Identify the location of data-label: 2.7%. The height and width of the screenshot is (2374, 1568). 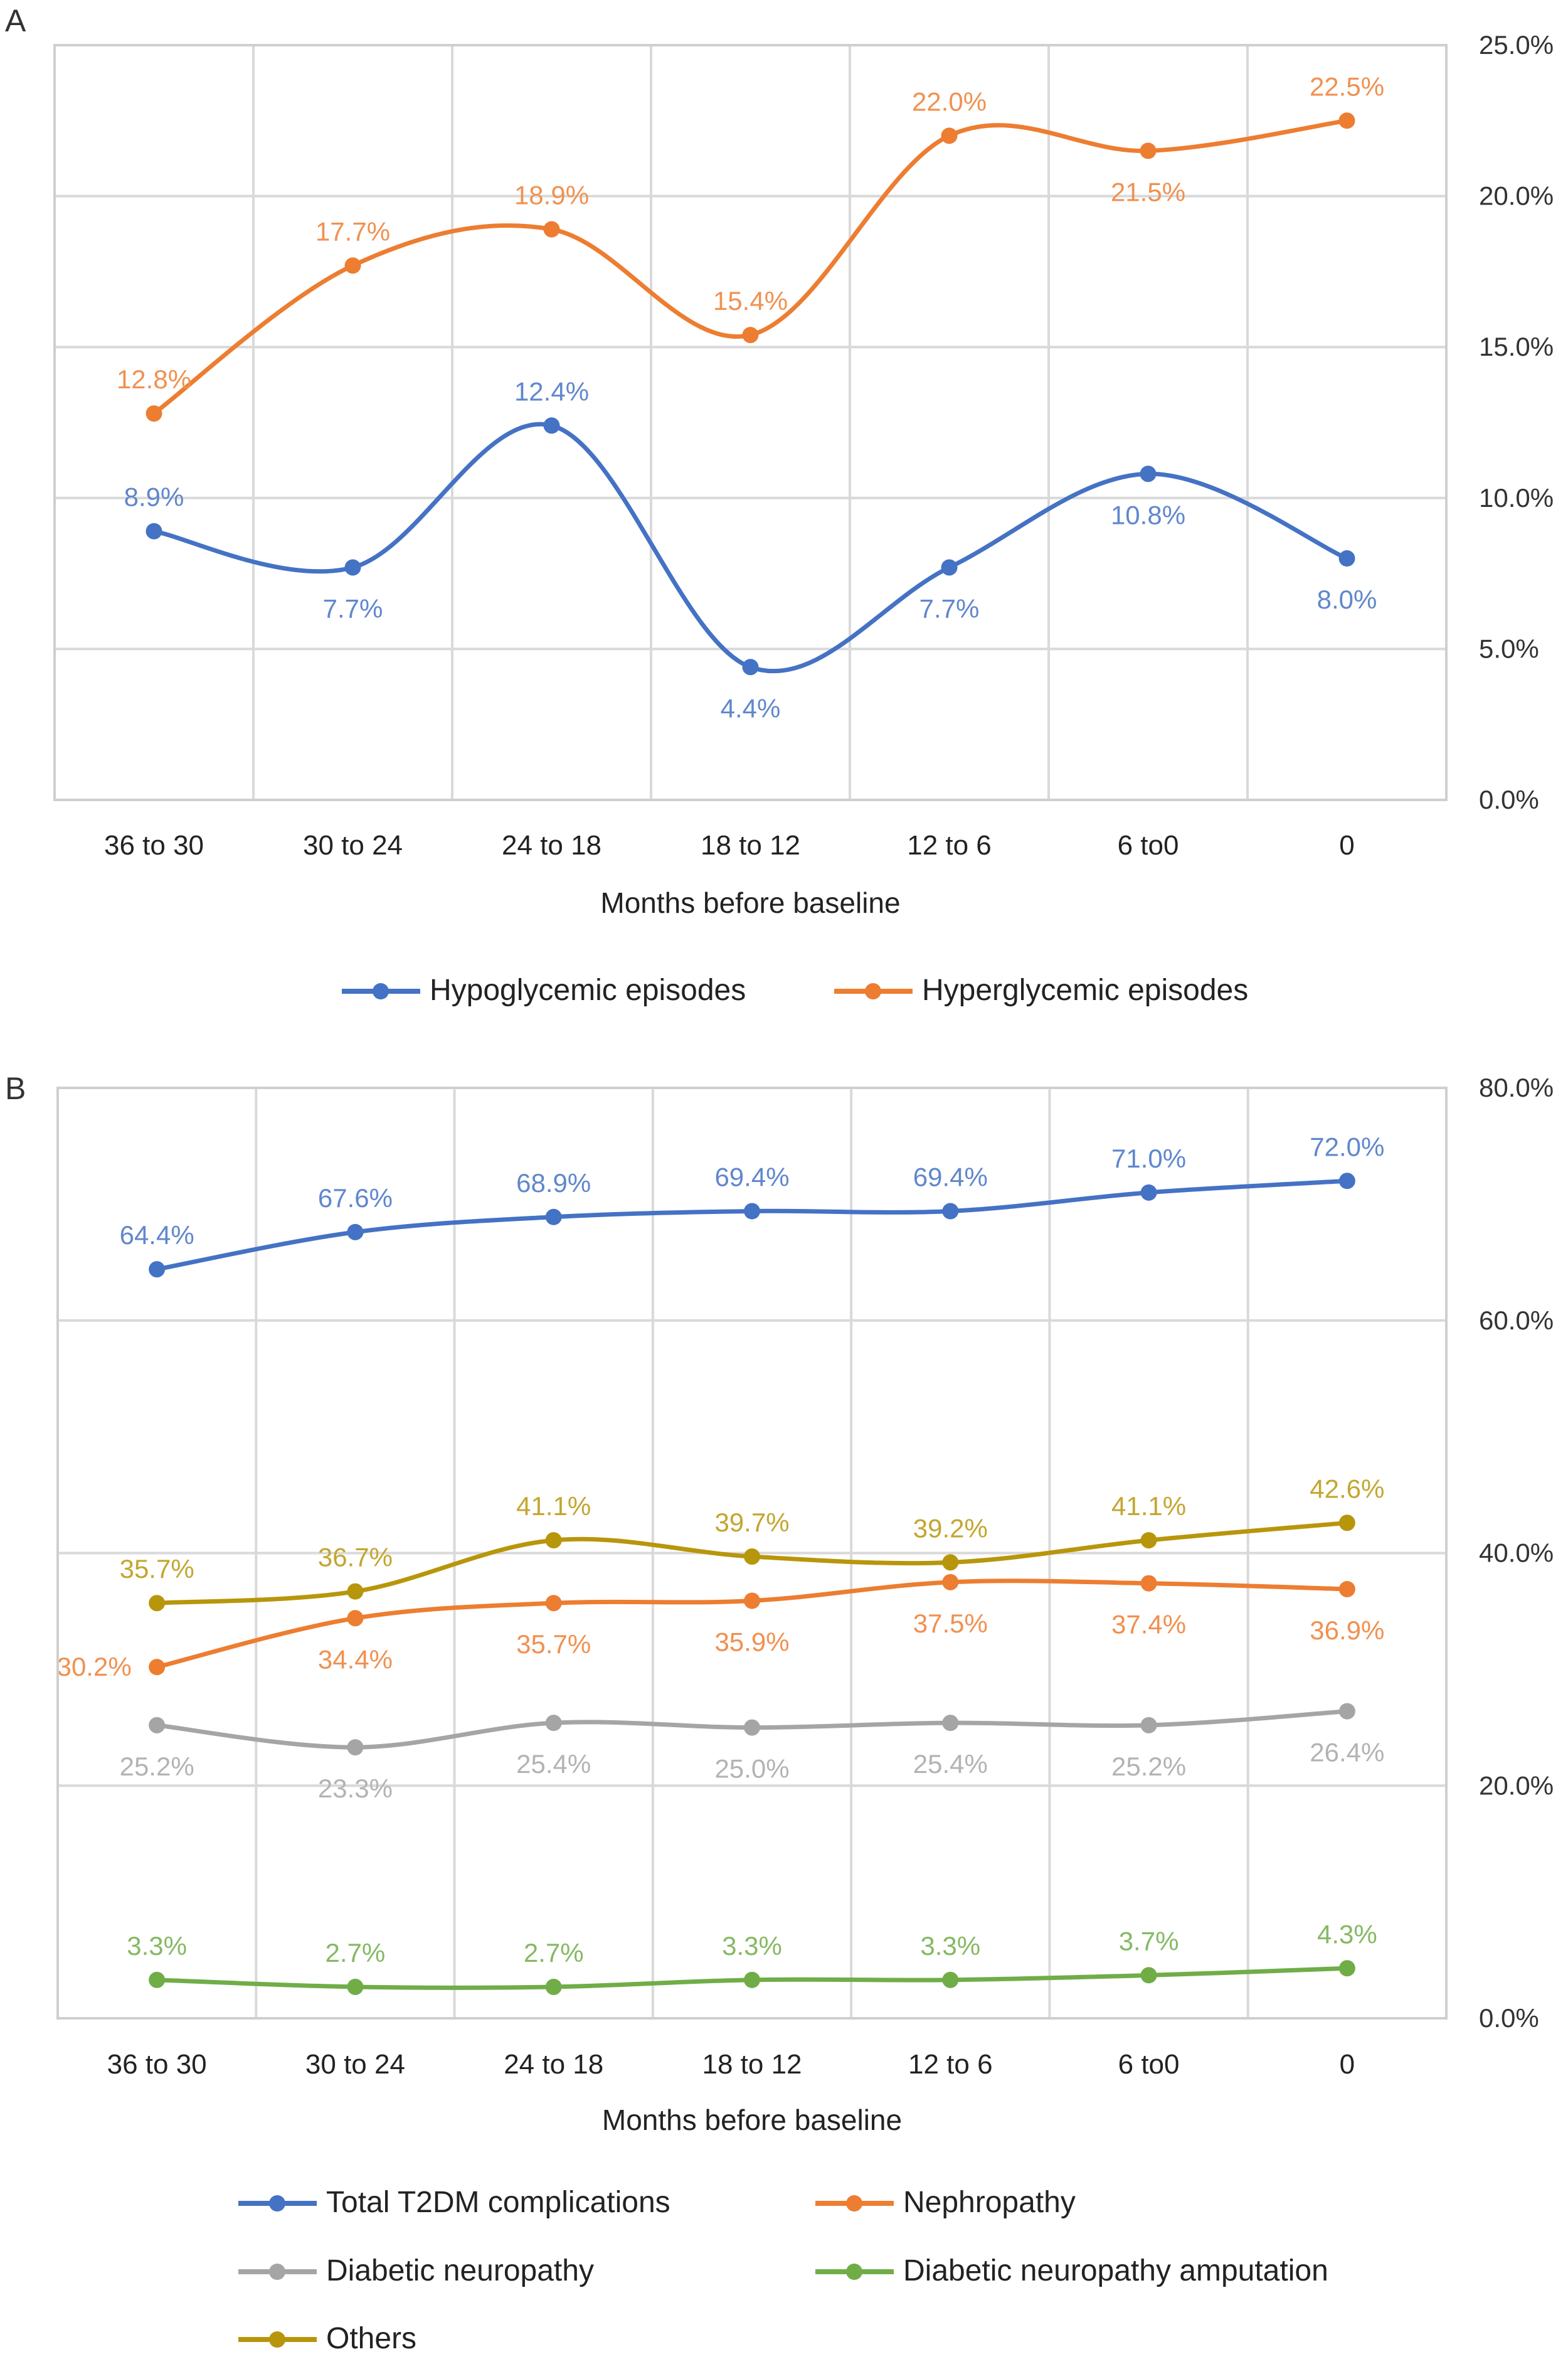
(554, 1953).